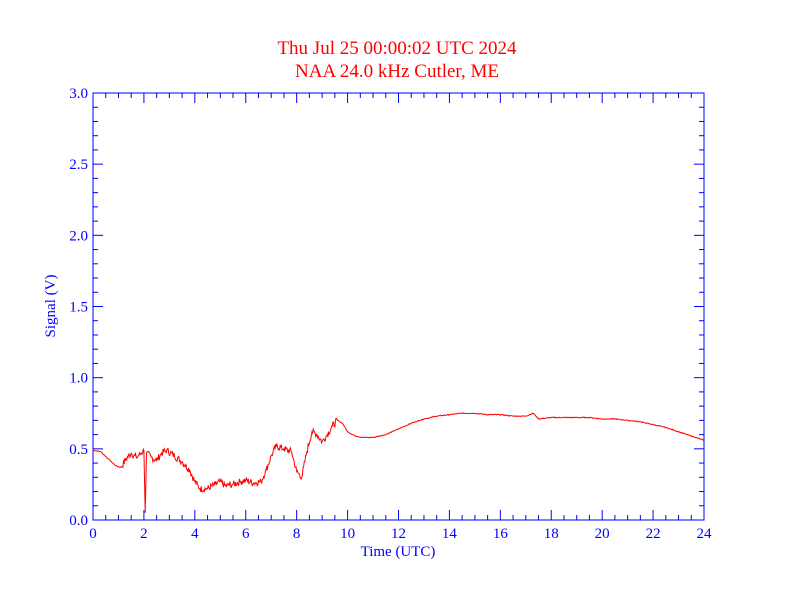  Describe the element at coordinates (78, 379) in the screenshot. I see `y-tick-label: 1.0` at that location.